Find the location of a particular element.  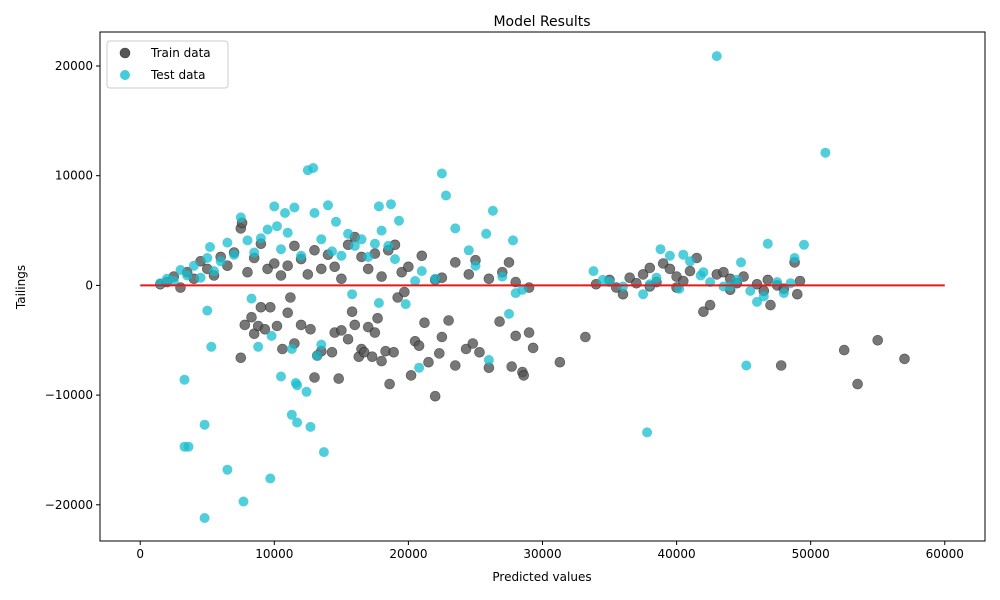

y-tick-label: −20000 is located at coordinates (69, 505).